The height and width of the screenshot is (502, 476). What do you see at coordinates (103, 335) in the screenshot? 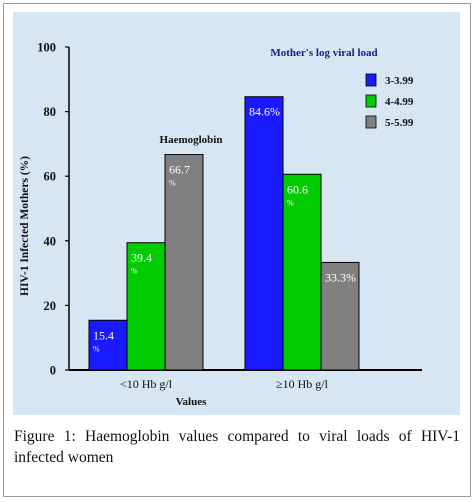
I see `bar-value-label: 15.4` at bounding box center [103, 335].